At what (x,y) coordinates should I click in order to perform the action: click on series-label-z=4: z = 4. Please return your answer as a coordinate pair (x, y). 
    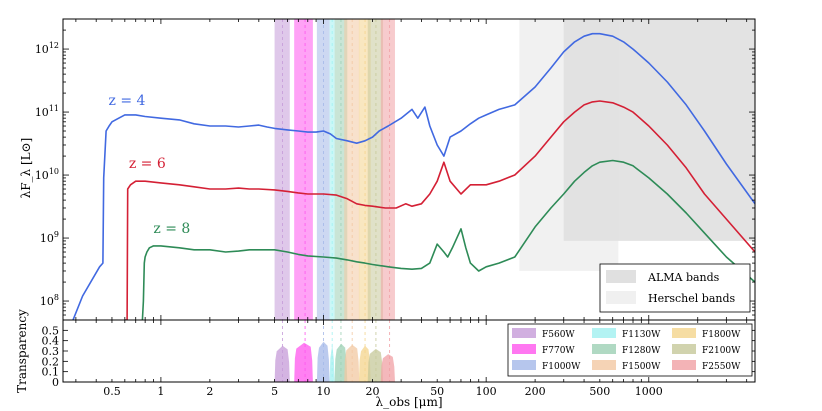
    Looking at the image, I should click on (127, 101).